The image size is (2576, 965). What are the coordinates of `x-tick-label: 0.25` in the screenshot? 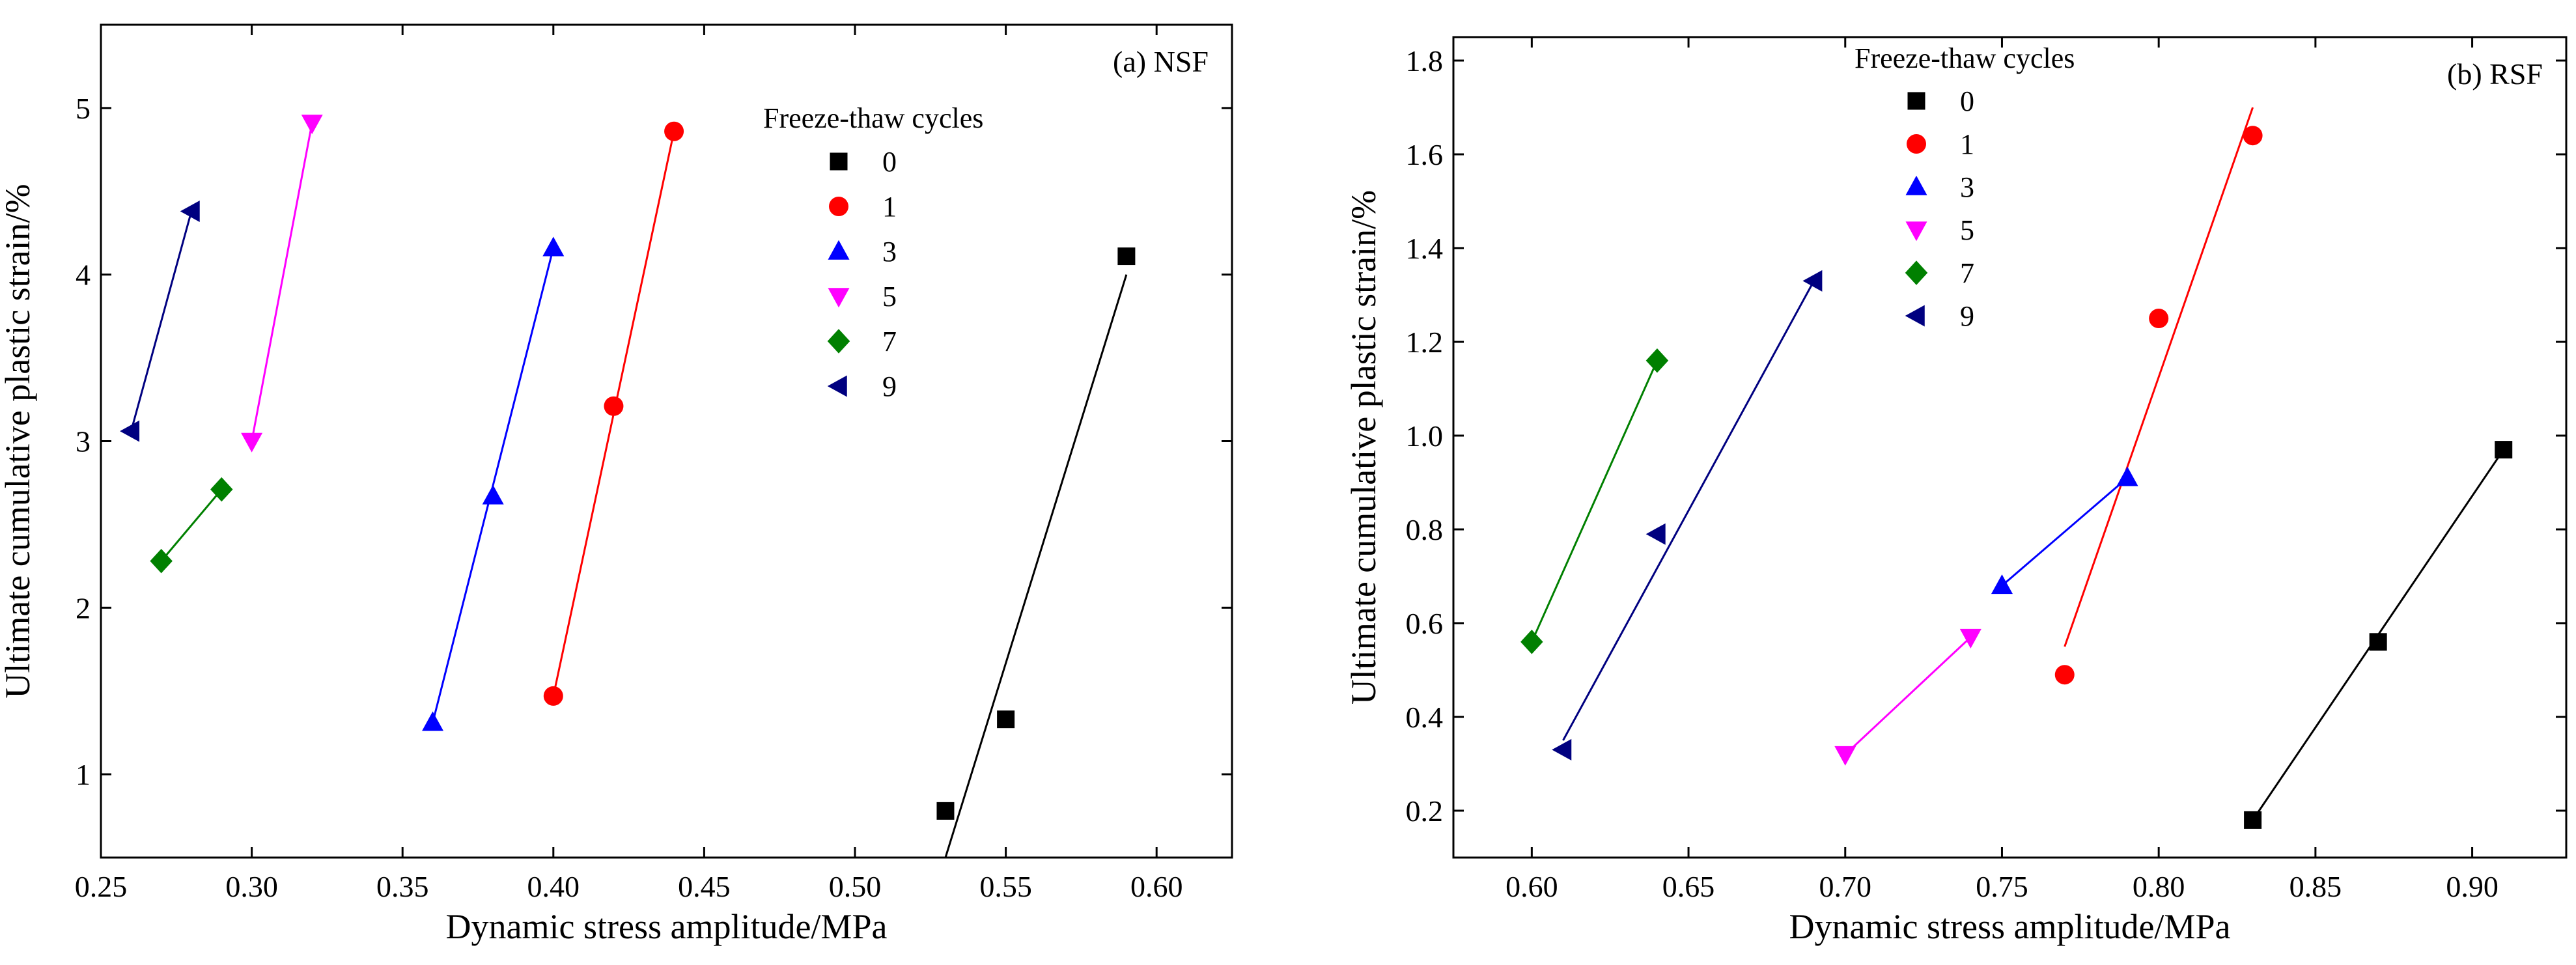 It's located at (102, 886).